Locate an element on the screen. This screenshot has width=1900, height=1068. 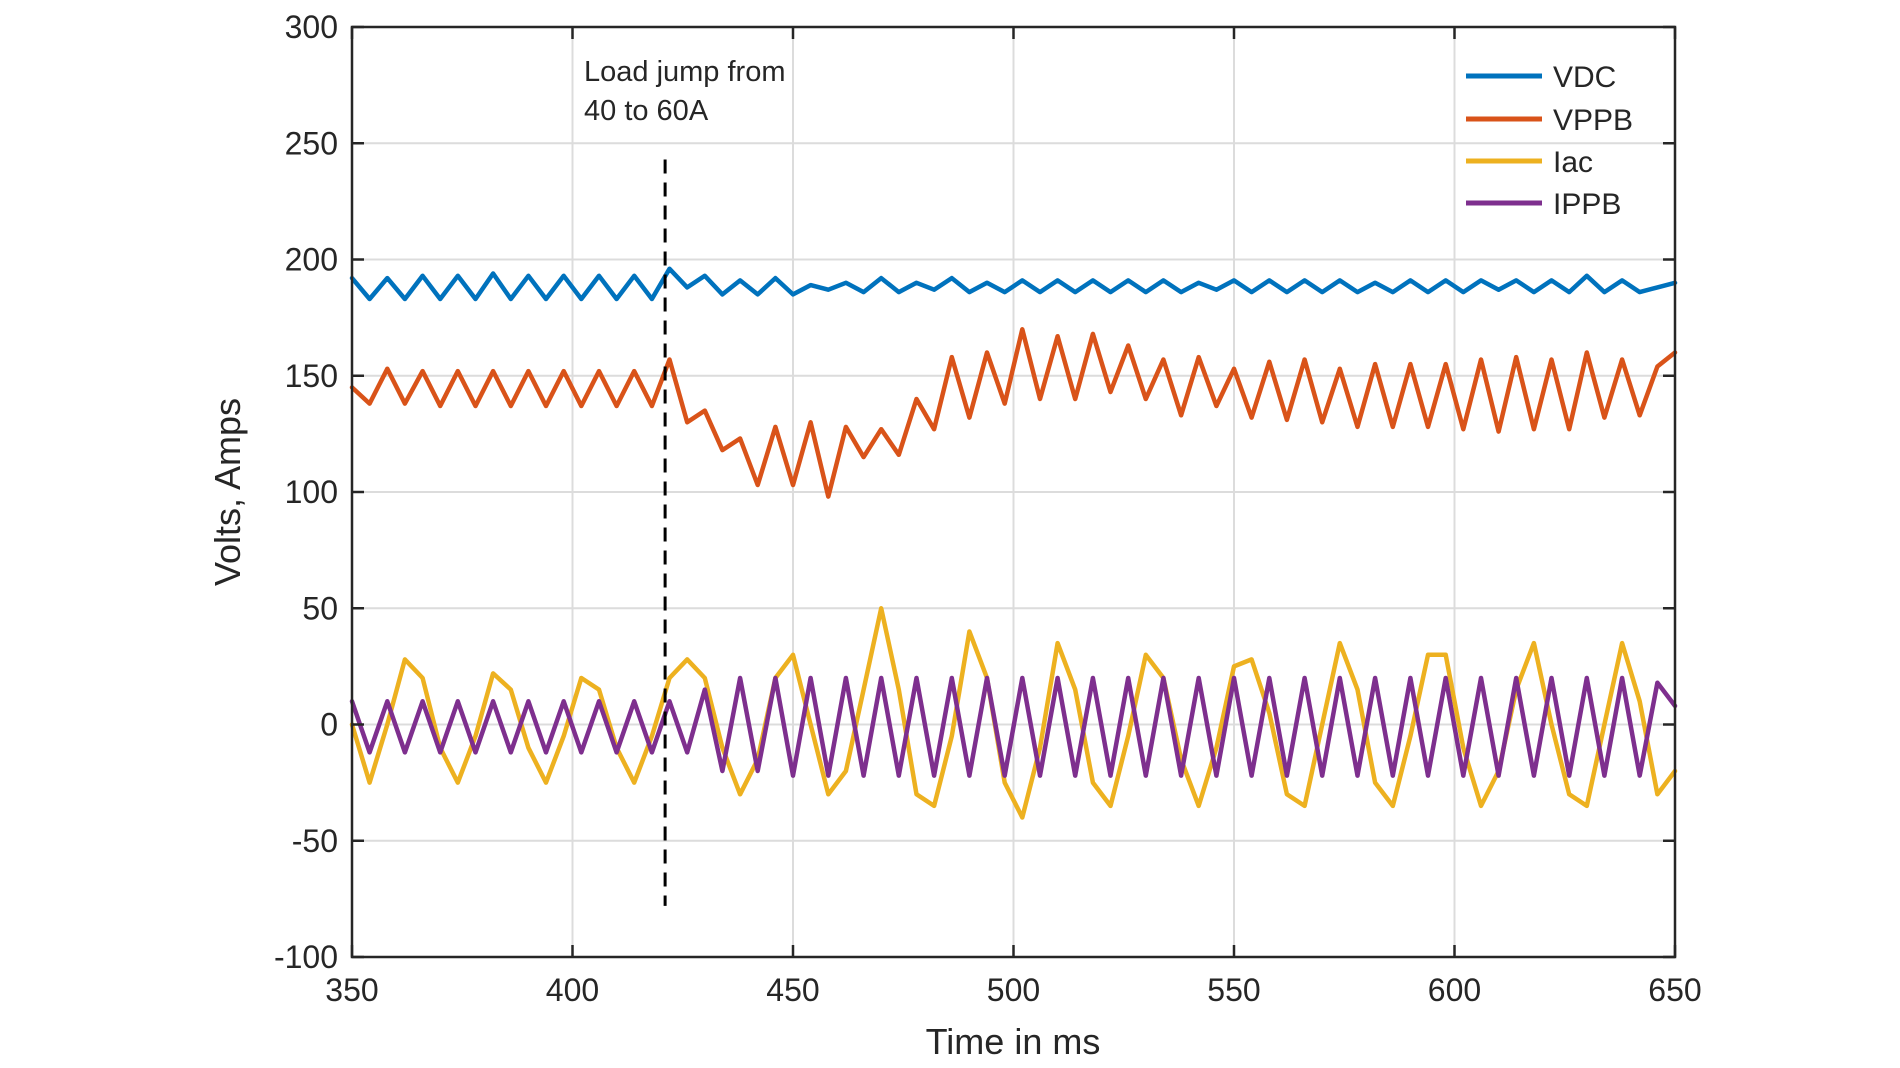
legend-label-iac: Iac is located at coordinates (1573, 162).